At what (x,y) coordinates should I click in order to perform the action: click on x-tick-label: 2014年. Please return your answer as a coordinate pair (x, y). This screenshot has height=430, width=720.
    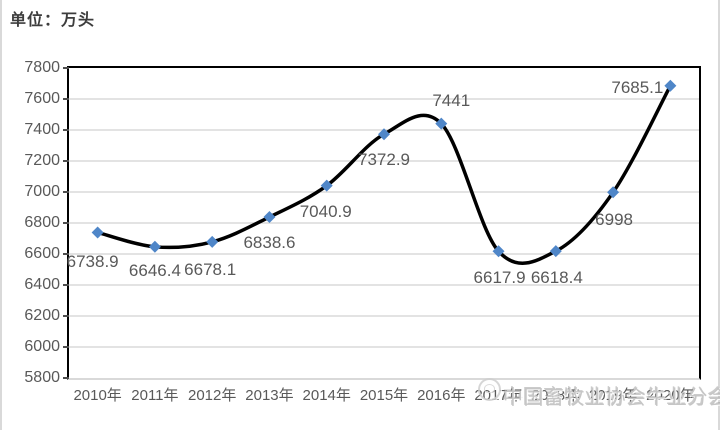
    Looking at the image, I should click on (326, 395).